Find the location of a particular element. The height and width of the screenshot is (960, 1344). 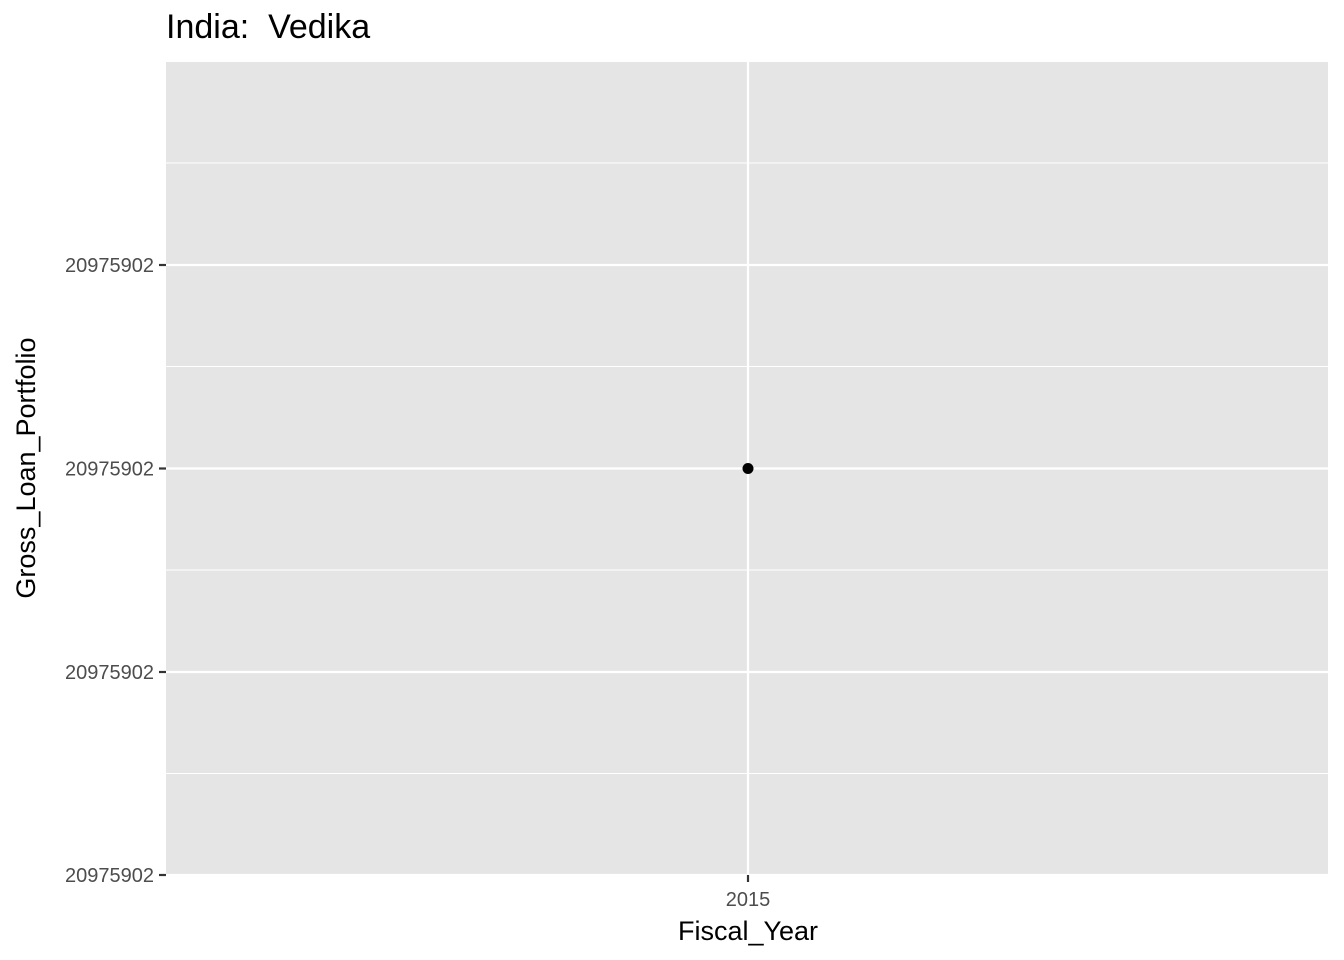

x-tick-label: 2015 is located at coordinates (748, 900).